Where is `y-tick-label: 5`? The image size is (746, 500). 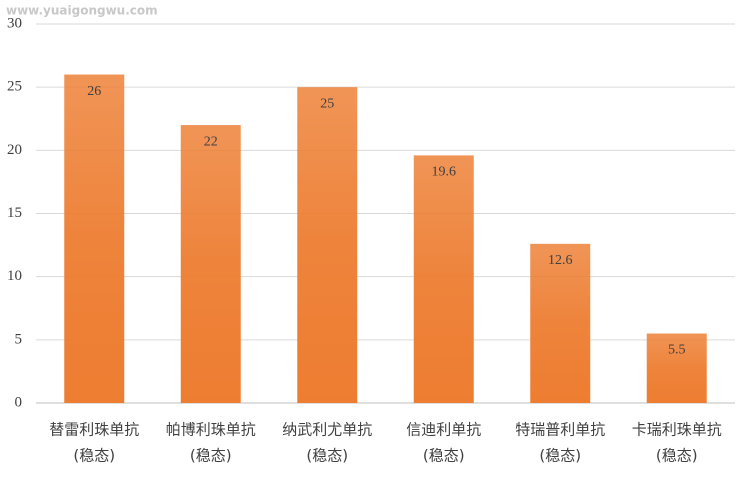 y-tick-label: 5 is located at coordinates (19, 339).